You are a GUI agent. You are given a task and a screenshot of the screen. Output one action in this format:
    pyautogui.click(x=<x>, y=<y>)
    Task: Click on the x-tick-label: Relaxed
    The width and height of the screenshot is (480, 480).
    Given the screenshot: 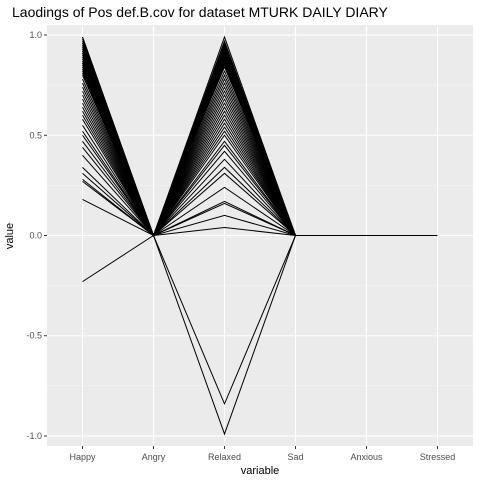 What is the action you would take?
    pyautogui.click(x=224, y=457)
    